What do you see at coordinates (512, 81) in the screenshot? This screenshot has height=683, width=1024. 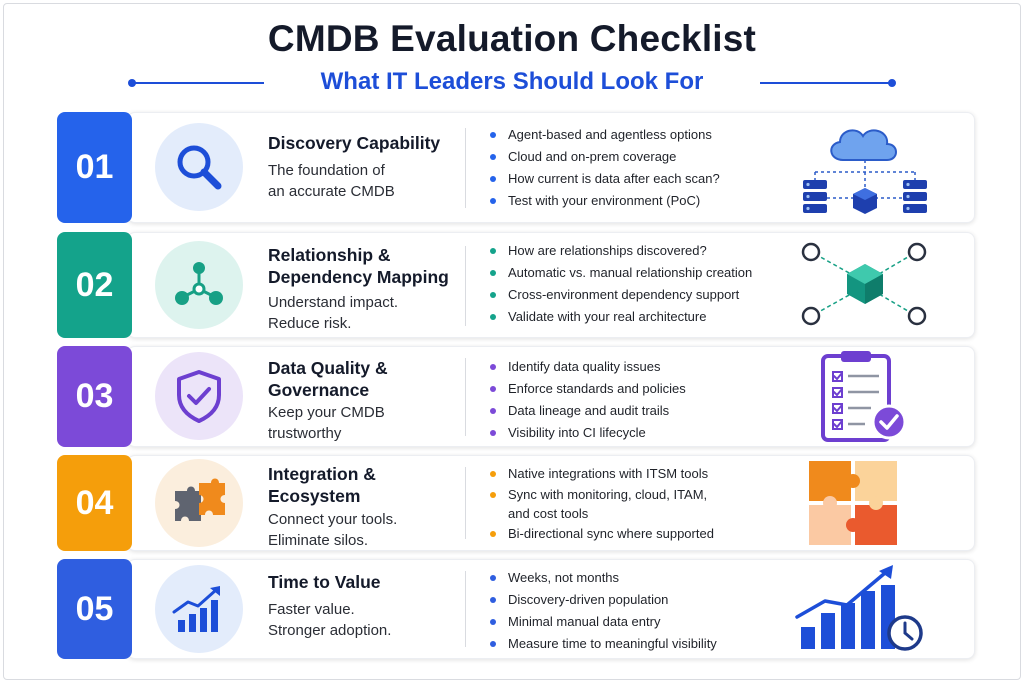 I see `page-subtitle: What IT Leaders Should Look For` at bounding box center [512, 81].